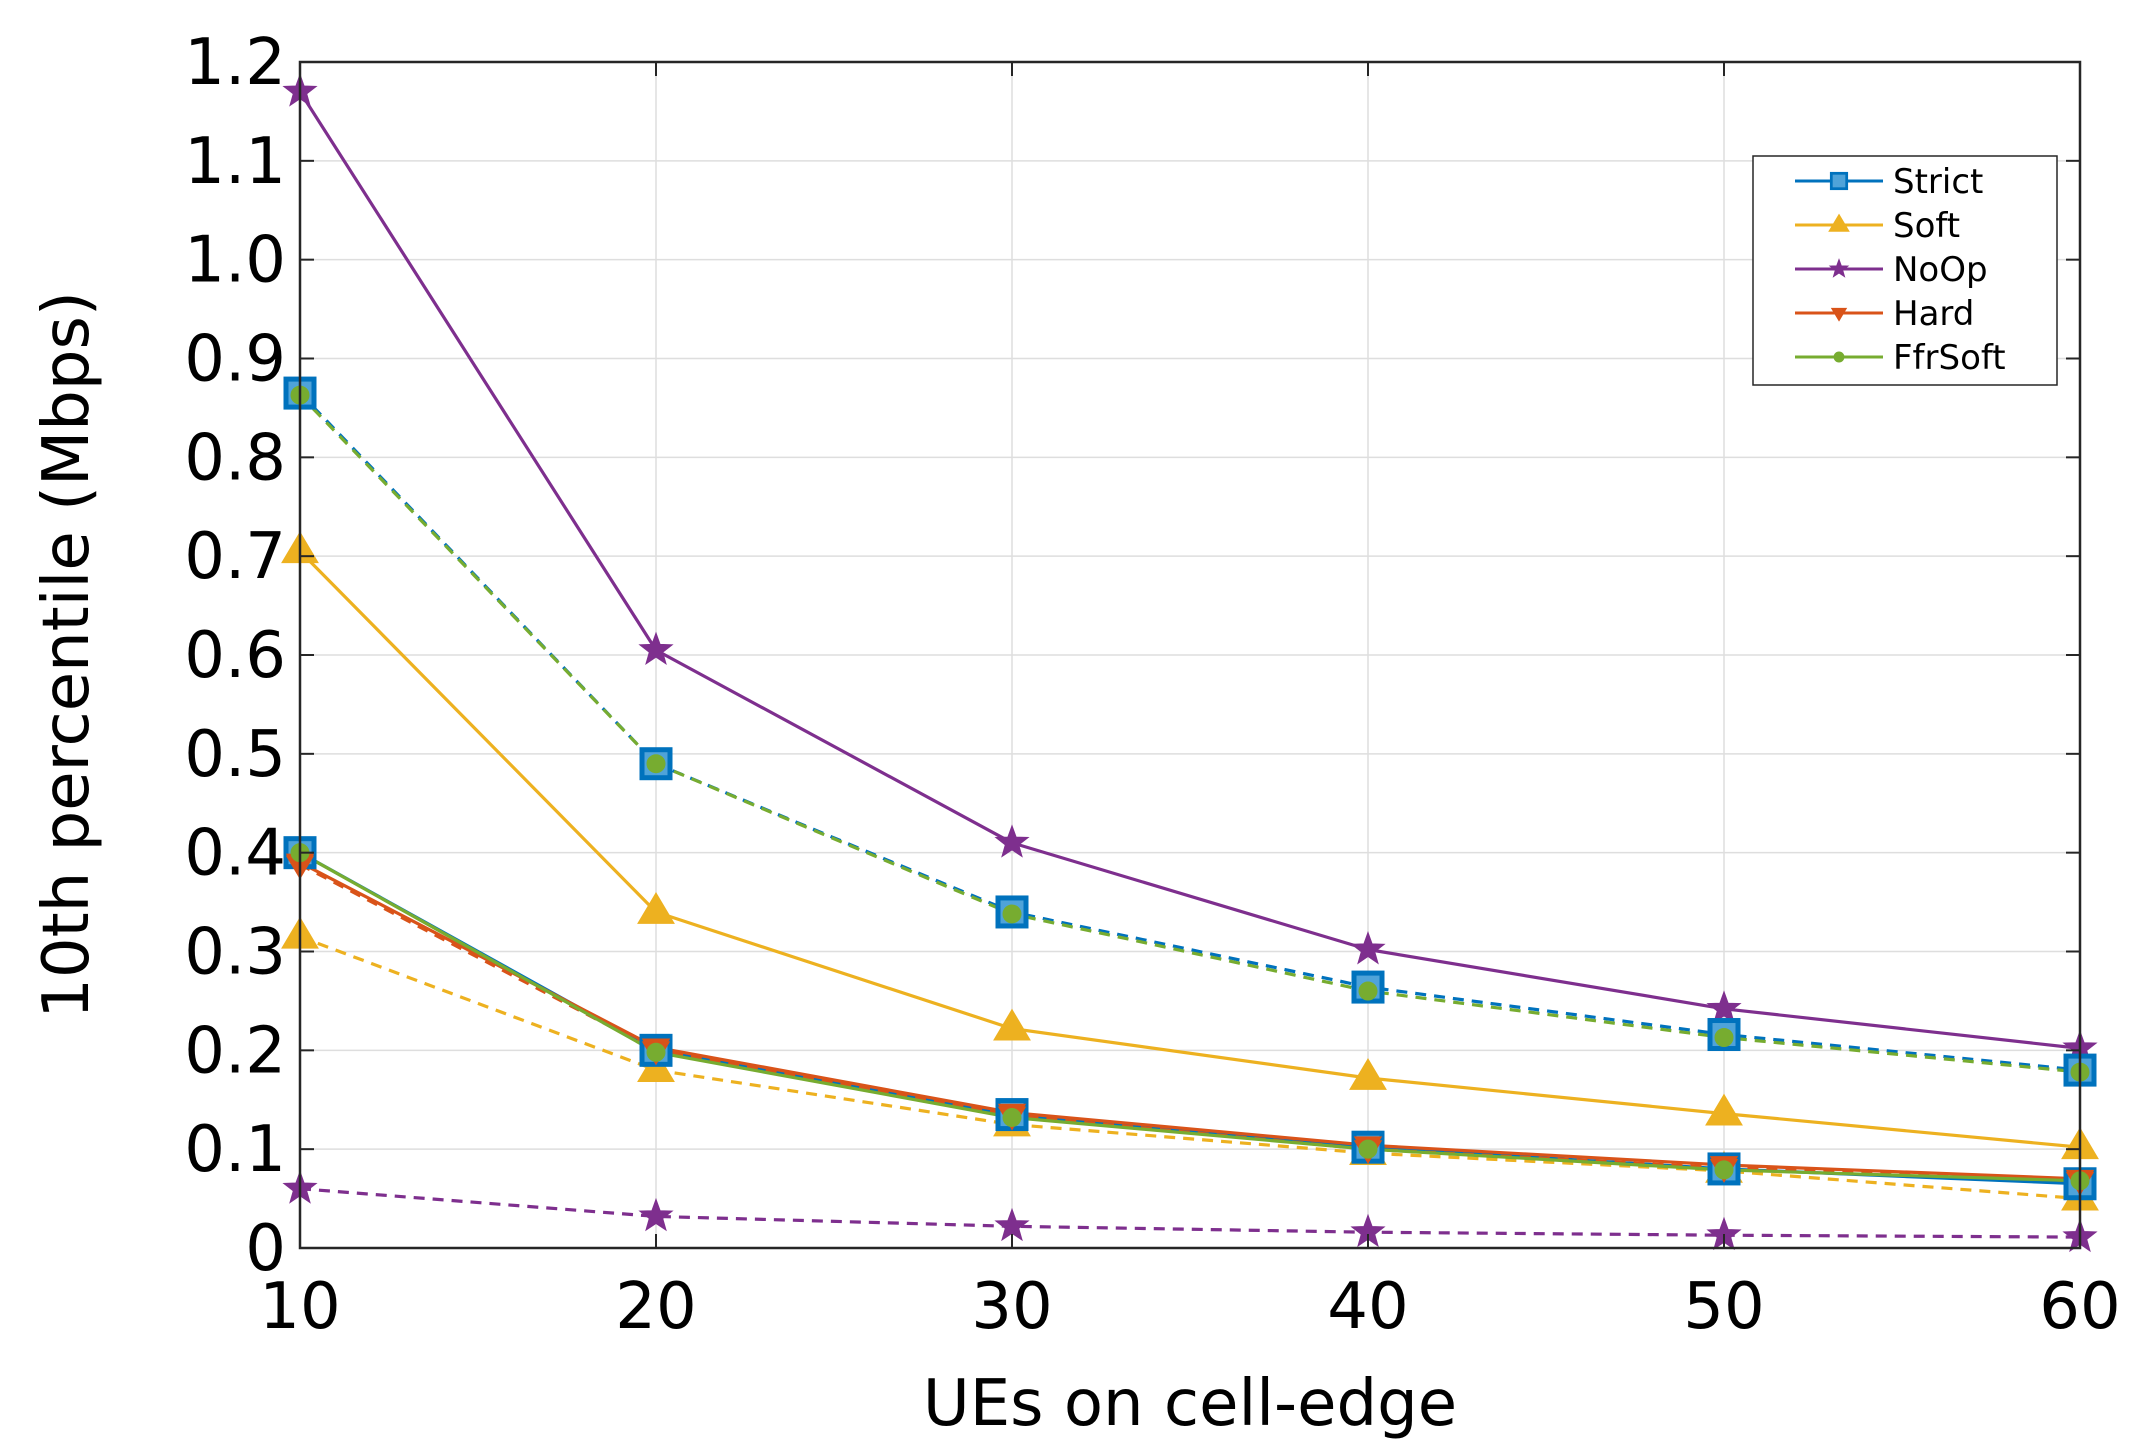 This screenshot has height=1446, width=2136. I want to click on y-tick-label: 1.1, so click(235, 162).